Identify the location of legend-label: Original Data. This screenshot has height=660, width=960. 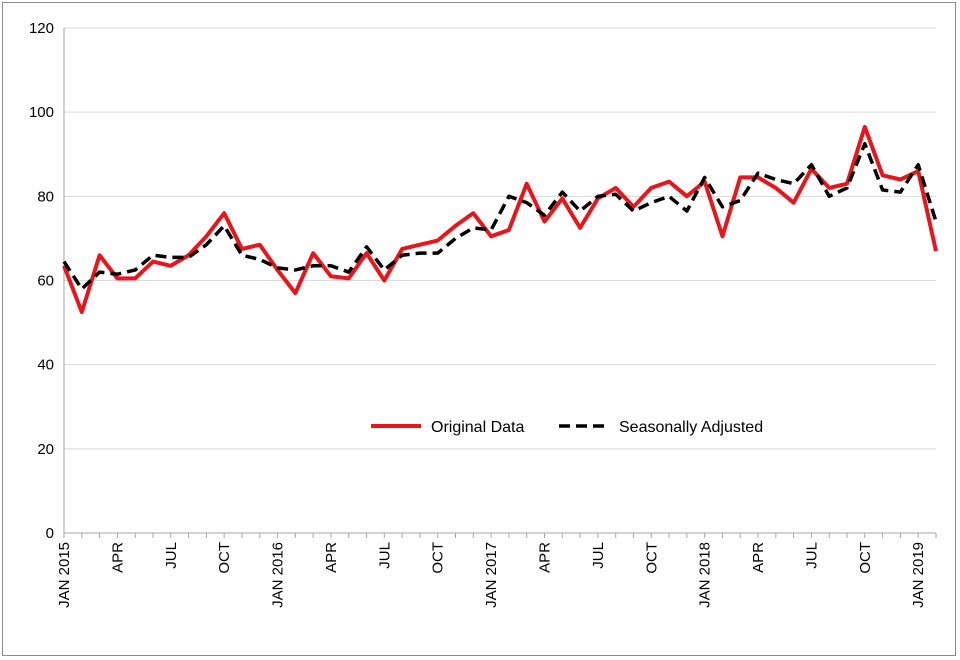
(477, 427).